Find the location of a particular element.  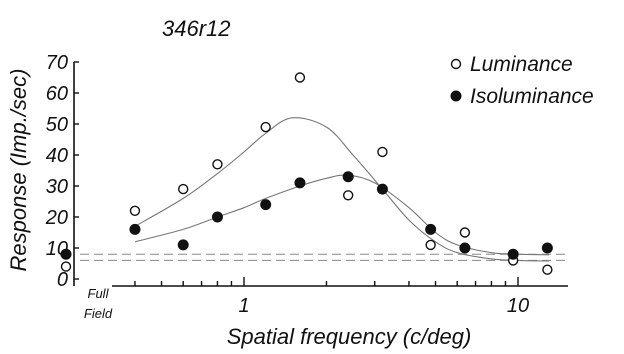

y-axis-title: Response (Imp./sec) is located at coordinates (18, 170).